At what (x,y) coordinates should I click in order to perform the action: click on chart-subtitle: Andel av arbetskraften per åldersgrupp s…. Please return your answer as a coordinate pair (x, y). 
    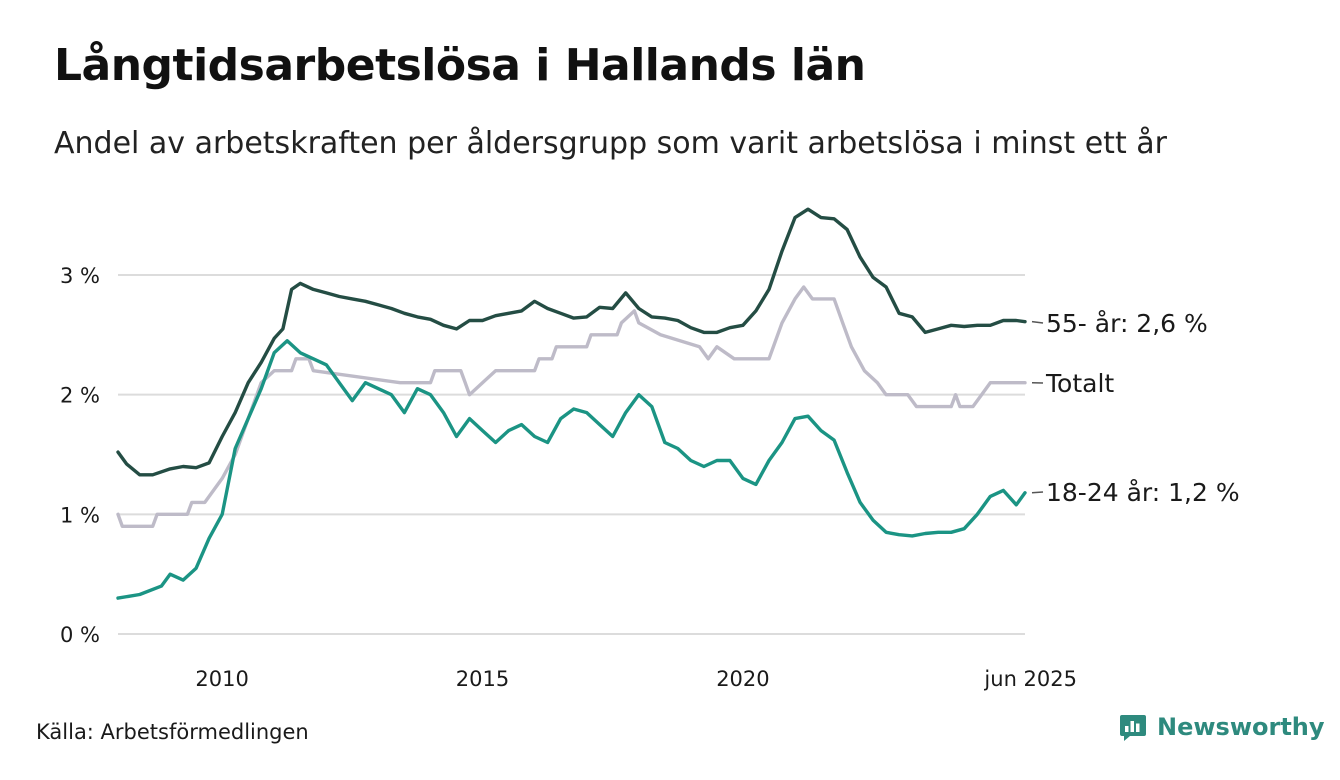
    Looking at the image, I should click on (610, 143).